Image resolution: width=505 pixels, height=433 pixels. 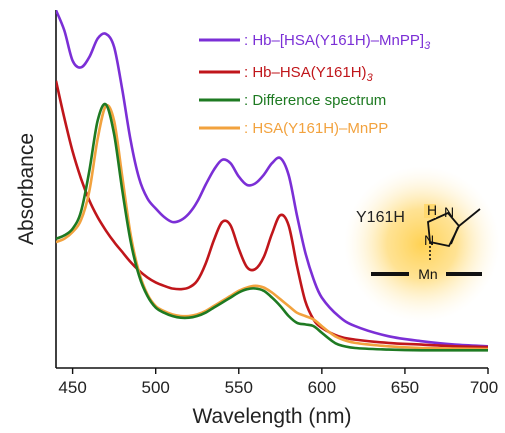 I want to click on x-tick-label: 450, so click(x=72, y=387).